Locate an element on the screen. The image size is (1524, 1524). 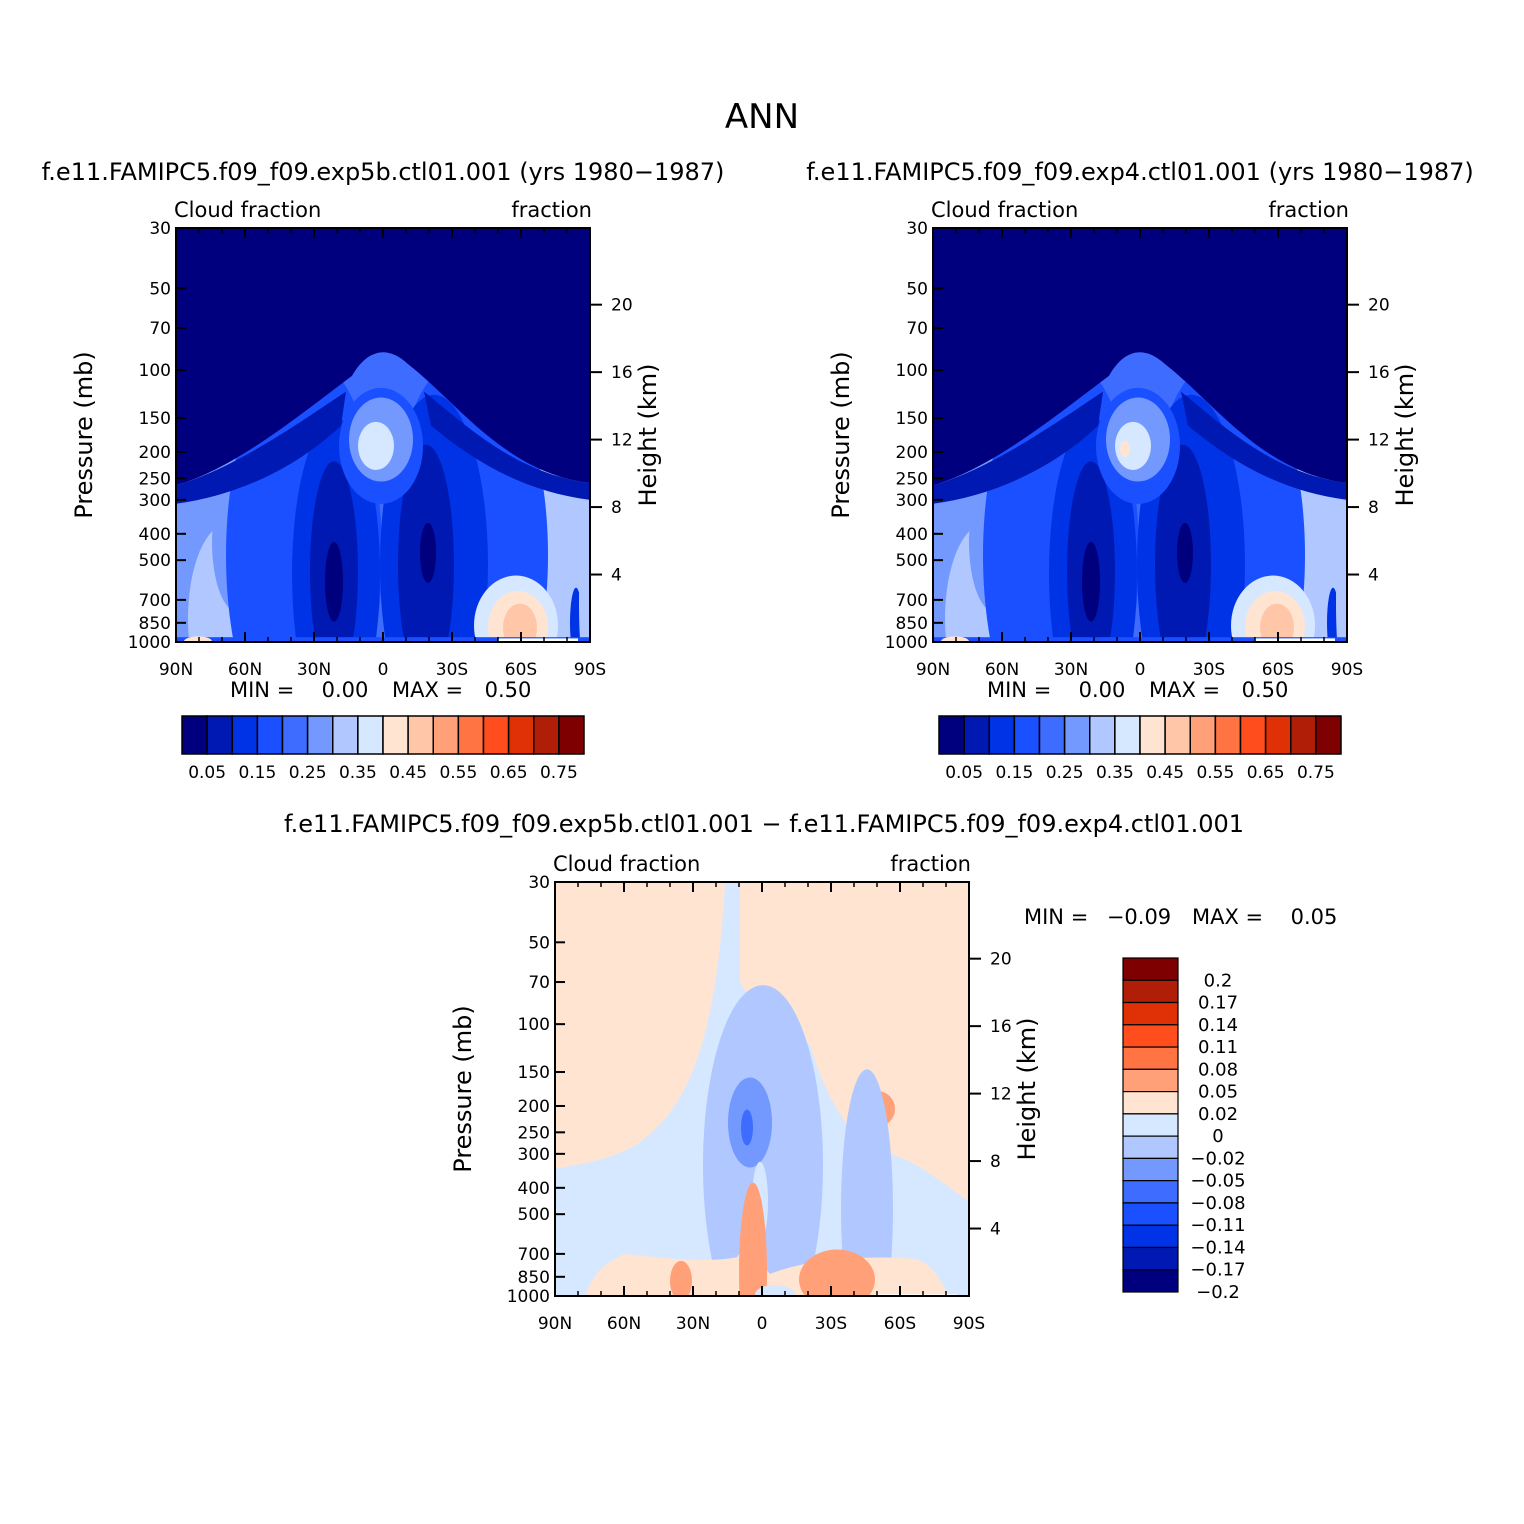
y-right-tick-label: 4 is located at coordinates (616, 576).